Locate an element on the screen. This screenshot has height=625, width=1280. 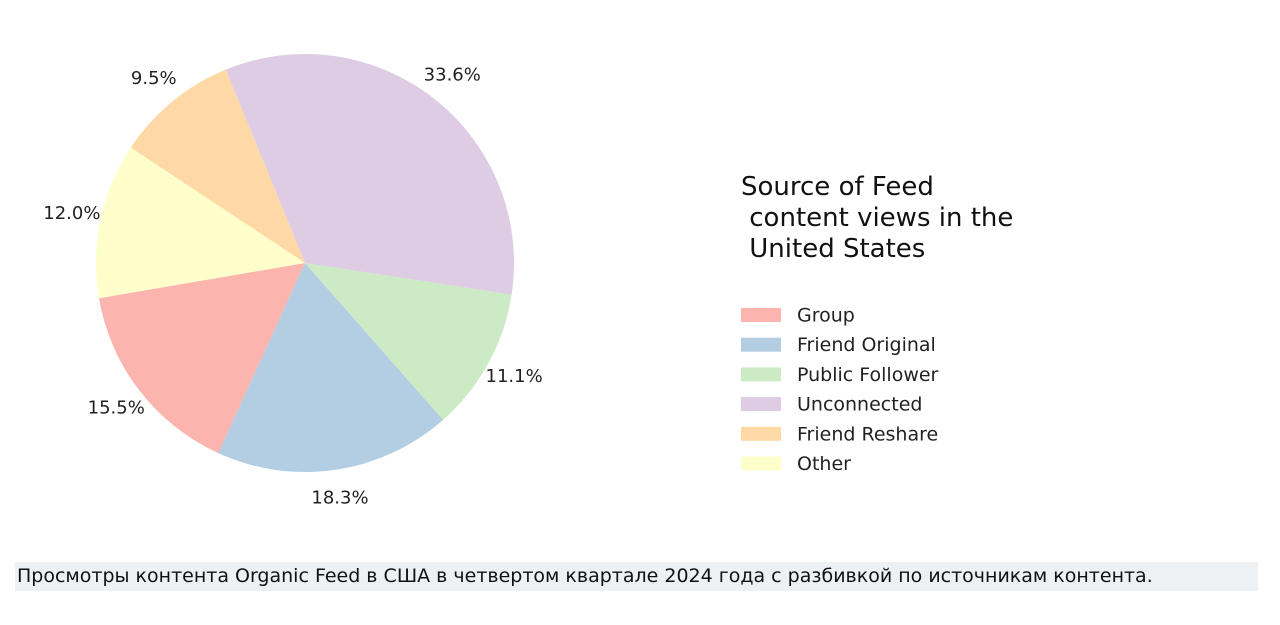
legend-label: Unconnected is located at coordinates (859, 405).